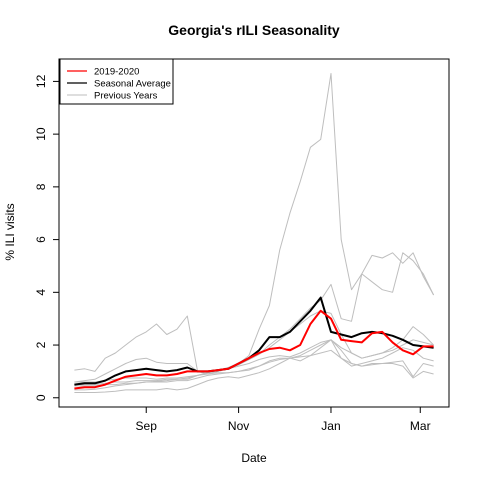 The height and width of the screenshot is (480, 480). Describe the element at coordinates (41, 134) in the screenshot. I see `y-tick-label-5: 10` at that location.